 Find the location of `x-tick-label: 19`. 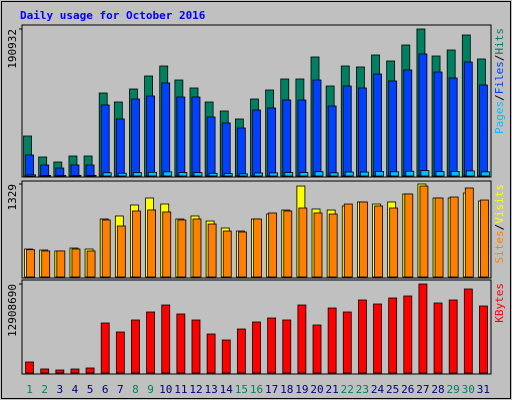

x-tick-label: 19 is located at coordinates (301, 389).